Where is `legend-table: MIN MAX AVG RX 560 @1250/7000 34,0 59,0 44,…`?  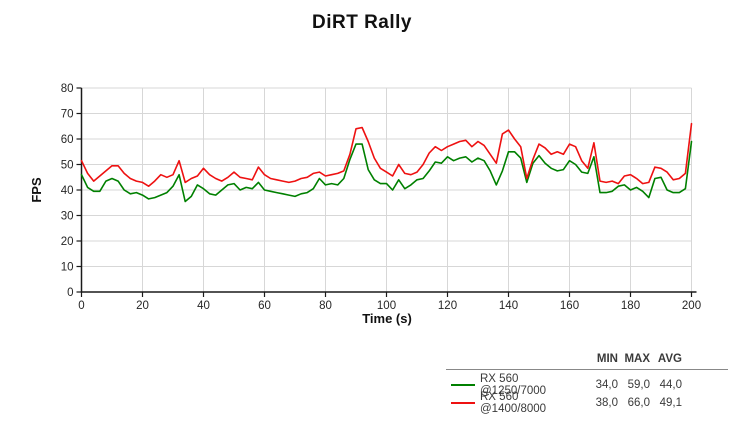 legend-table: MIN MAX AVG RX 560 @1250/7000 34,0 59,0 44,… is located at coordinates (587, 383).